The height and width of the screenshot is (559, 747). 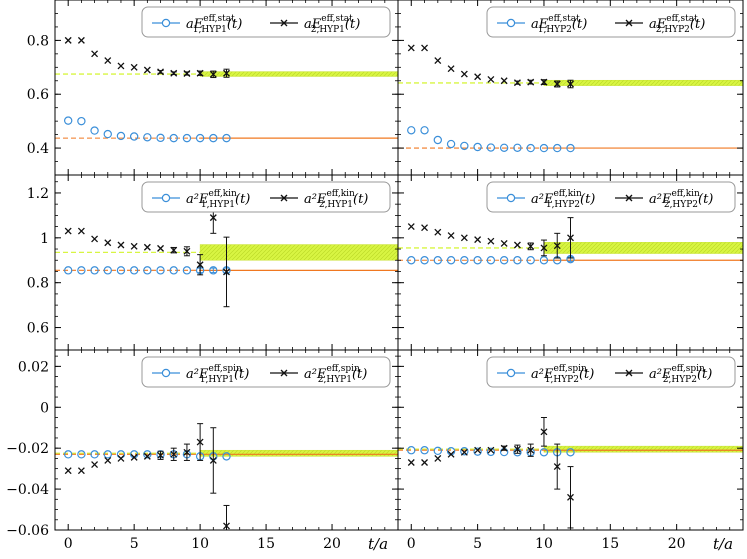 I want to click on legend: aEeff,stat 1,HYP1(t) aEeff,stat 2,HYP1(t), so click(x=266, y=22).